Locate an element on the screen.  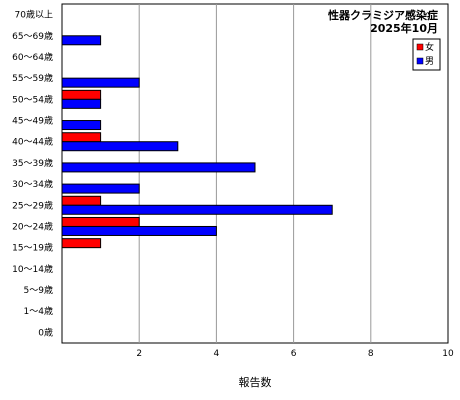
y-tick-label: 35～39歳 is located at coordinates (32, 163).